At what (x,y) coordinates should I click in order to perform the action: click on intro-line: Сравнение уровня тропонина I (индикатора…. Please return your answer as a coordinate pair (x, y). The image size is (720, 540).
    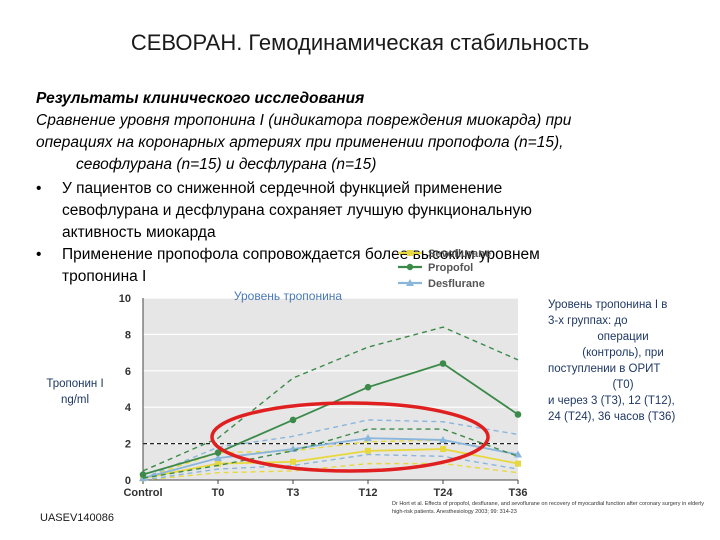
    Looking at the image, I should click on (304, 120).